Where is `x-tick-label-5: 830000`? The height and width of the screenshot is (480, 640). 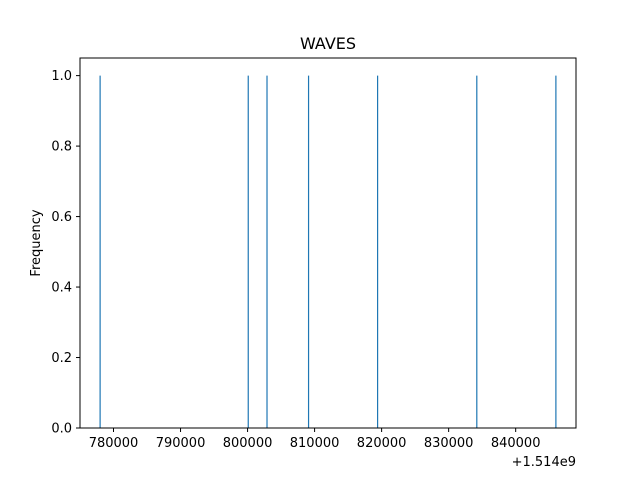
x-tick-label-5: 830000 is located at coordinates (449, 443).